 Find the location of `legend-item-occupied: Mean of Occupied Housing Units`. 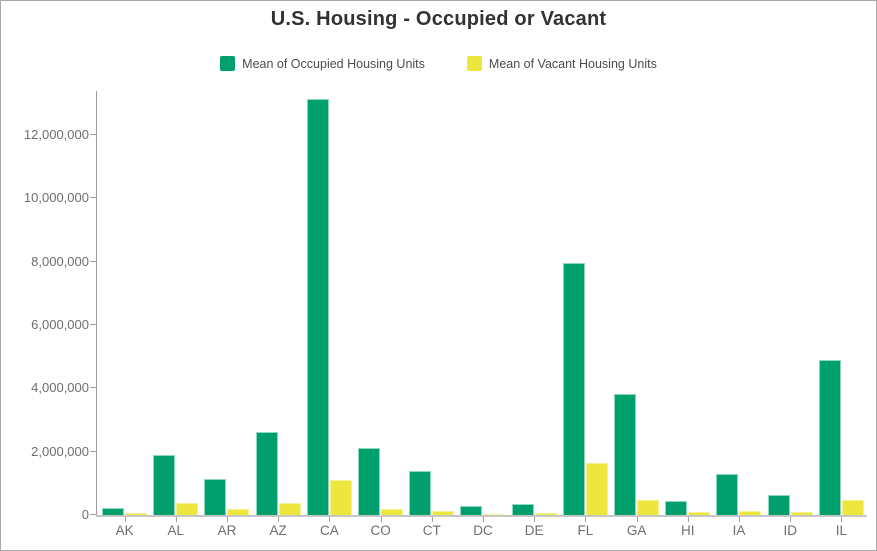

legend-item-occupied: Mean of Occupied Housing Units is located at coordinates (322, 63).